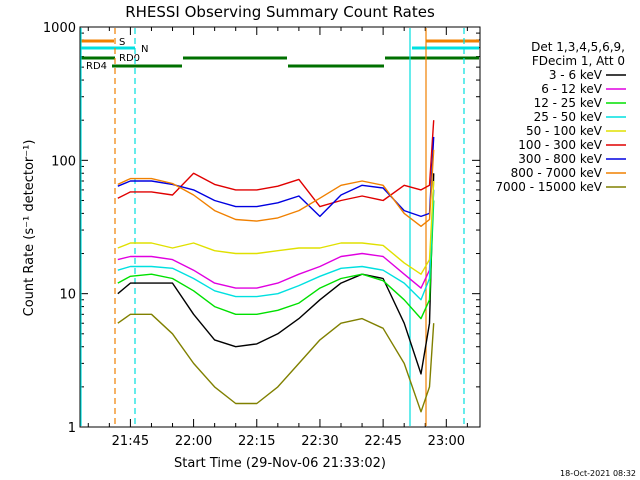 Image resolution: width=640 pixels, height=480 pixels. I want to click on x-tick-label: 22:30, so click(319, 441).